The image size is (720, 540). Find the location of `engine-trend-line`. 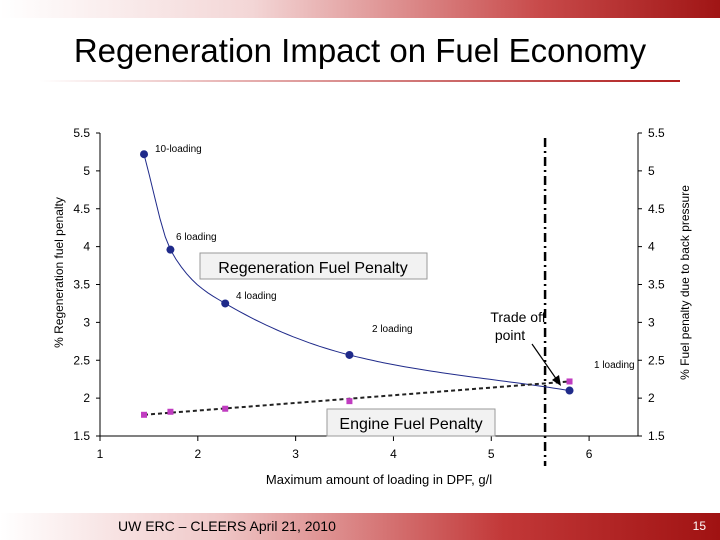

engine-trend-line is located at coordinates (356, 398).